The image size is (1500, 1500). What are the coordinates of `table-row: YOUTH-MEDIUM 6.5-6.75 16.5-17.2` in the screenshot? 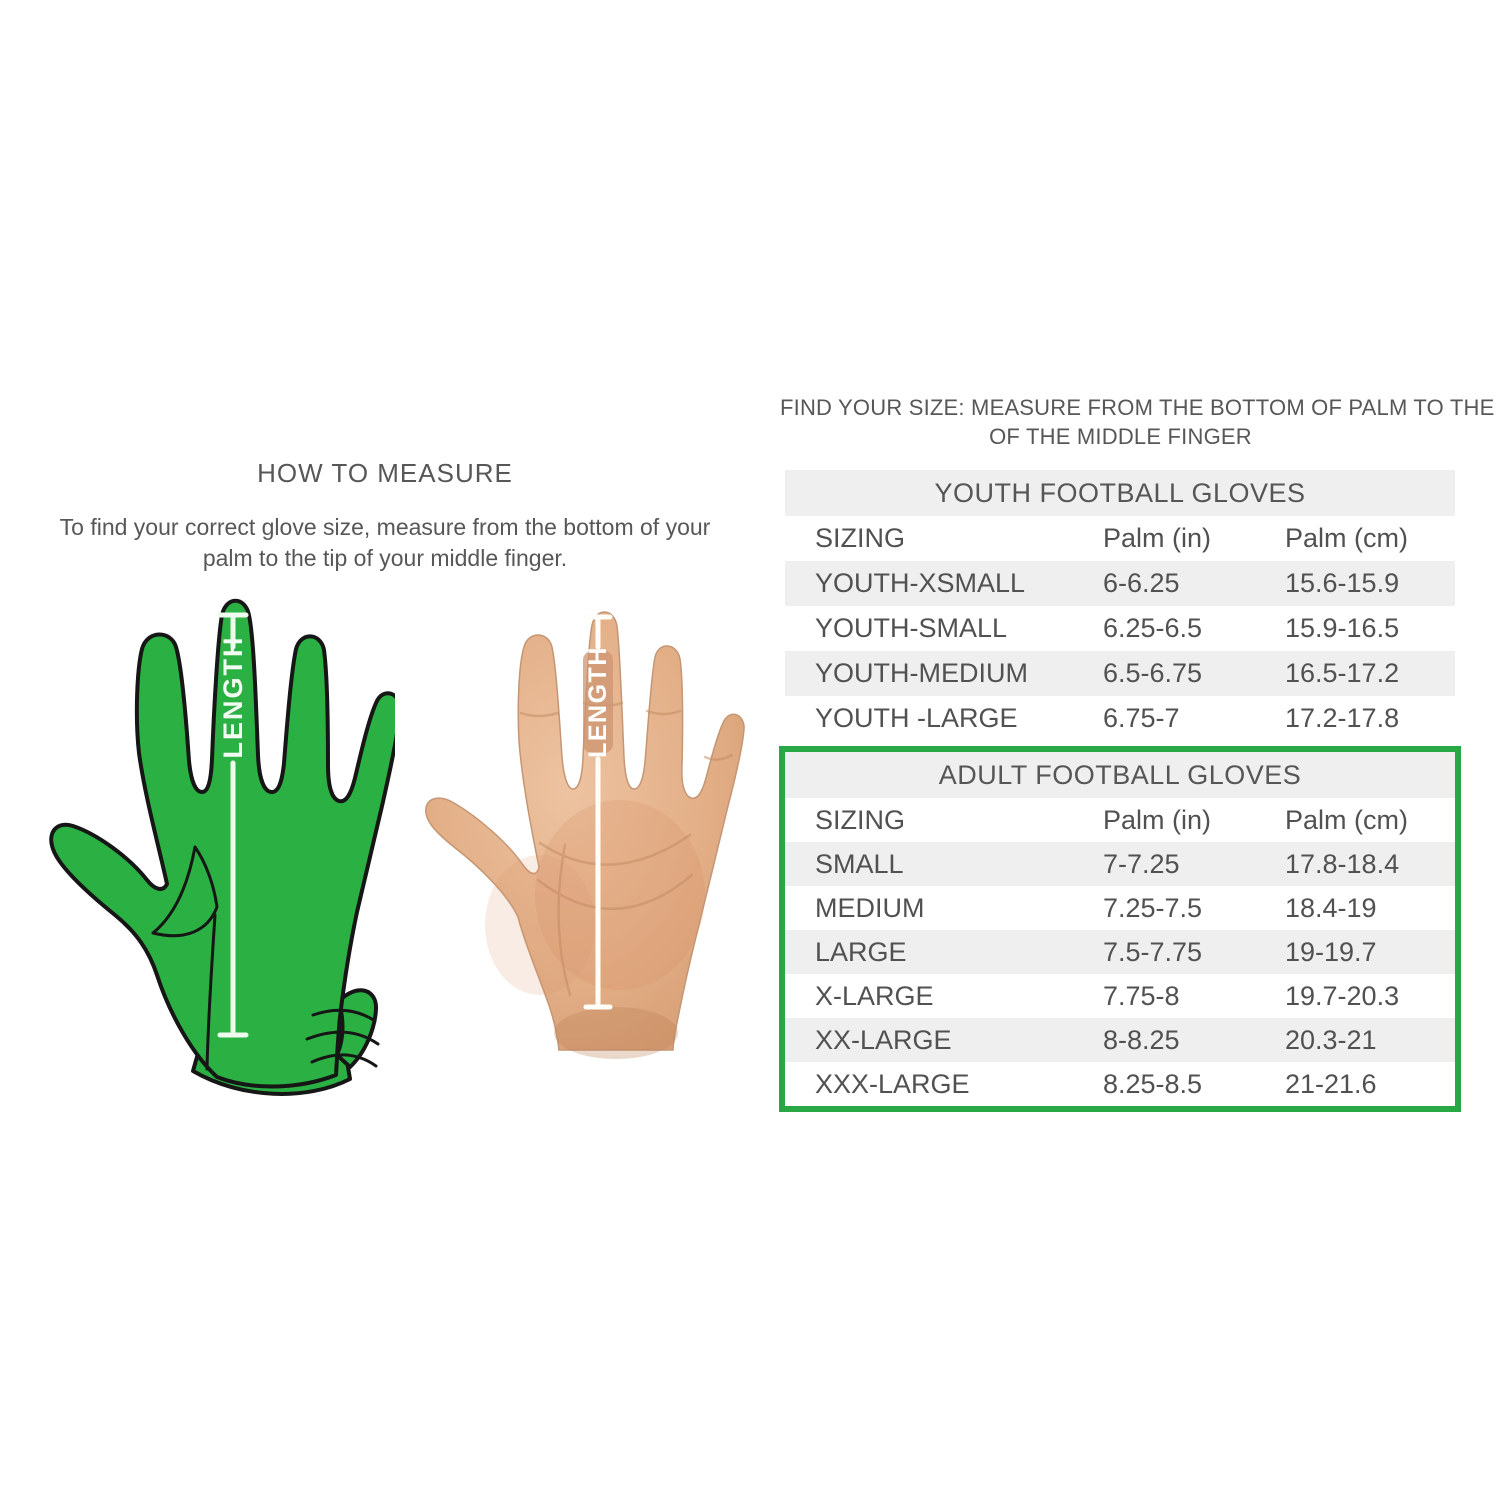 It's located at (1120, 673).